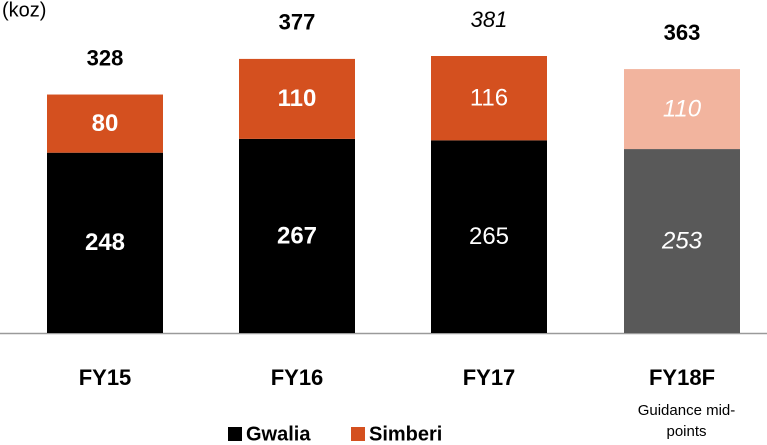 Image resolution: width=767 pixels, height=445 pixels. Describe the element at coordinates (297, 22) in the screenshot. I see `total-label: 377` at that location.